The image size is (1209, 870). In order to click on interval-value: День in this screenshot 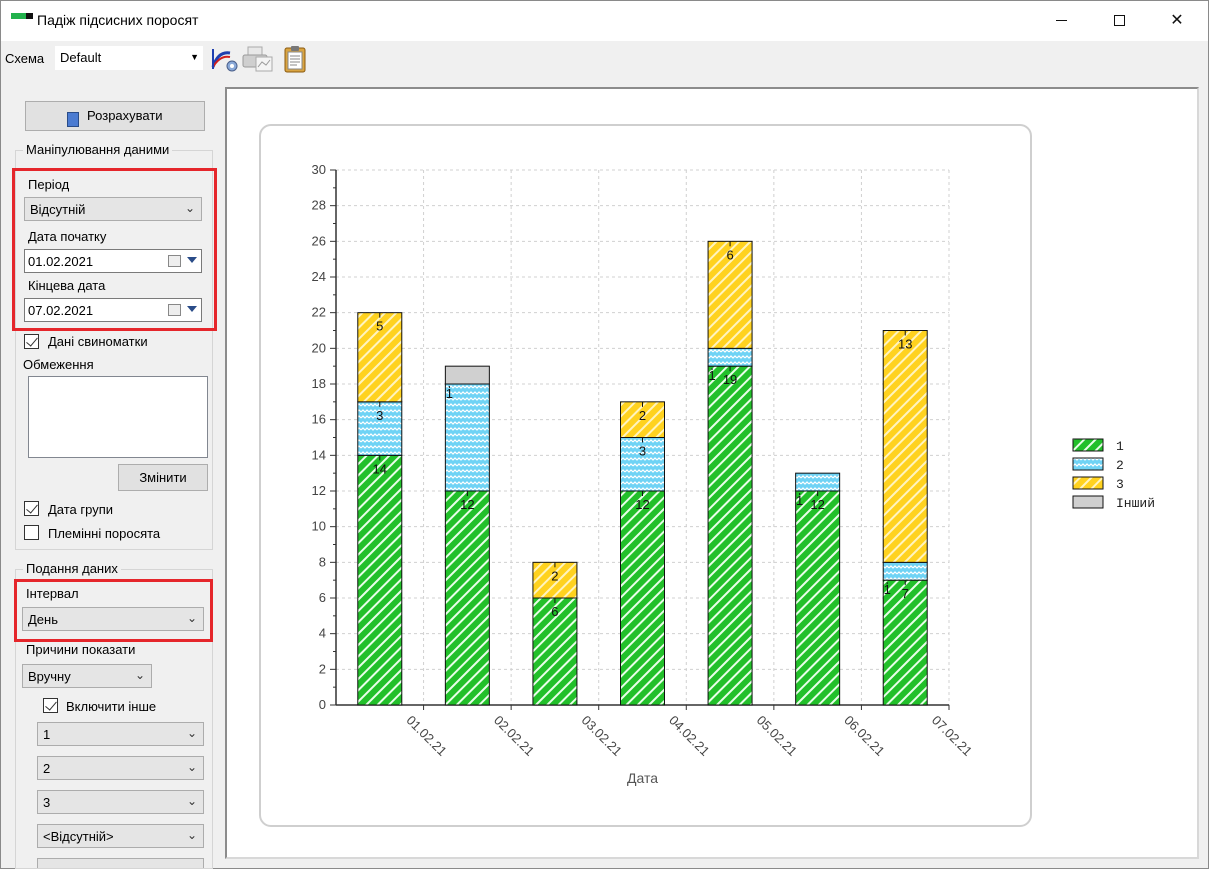, I will do `click(43, 619)`.